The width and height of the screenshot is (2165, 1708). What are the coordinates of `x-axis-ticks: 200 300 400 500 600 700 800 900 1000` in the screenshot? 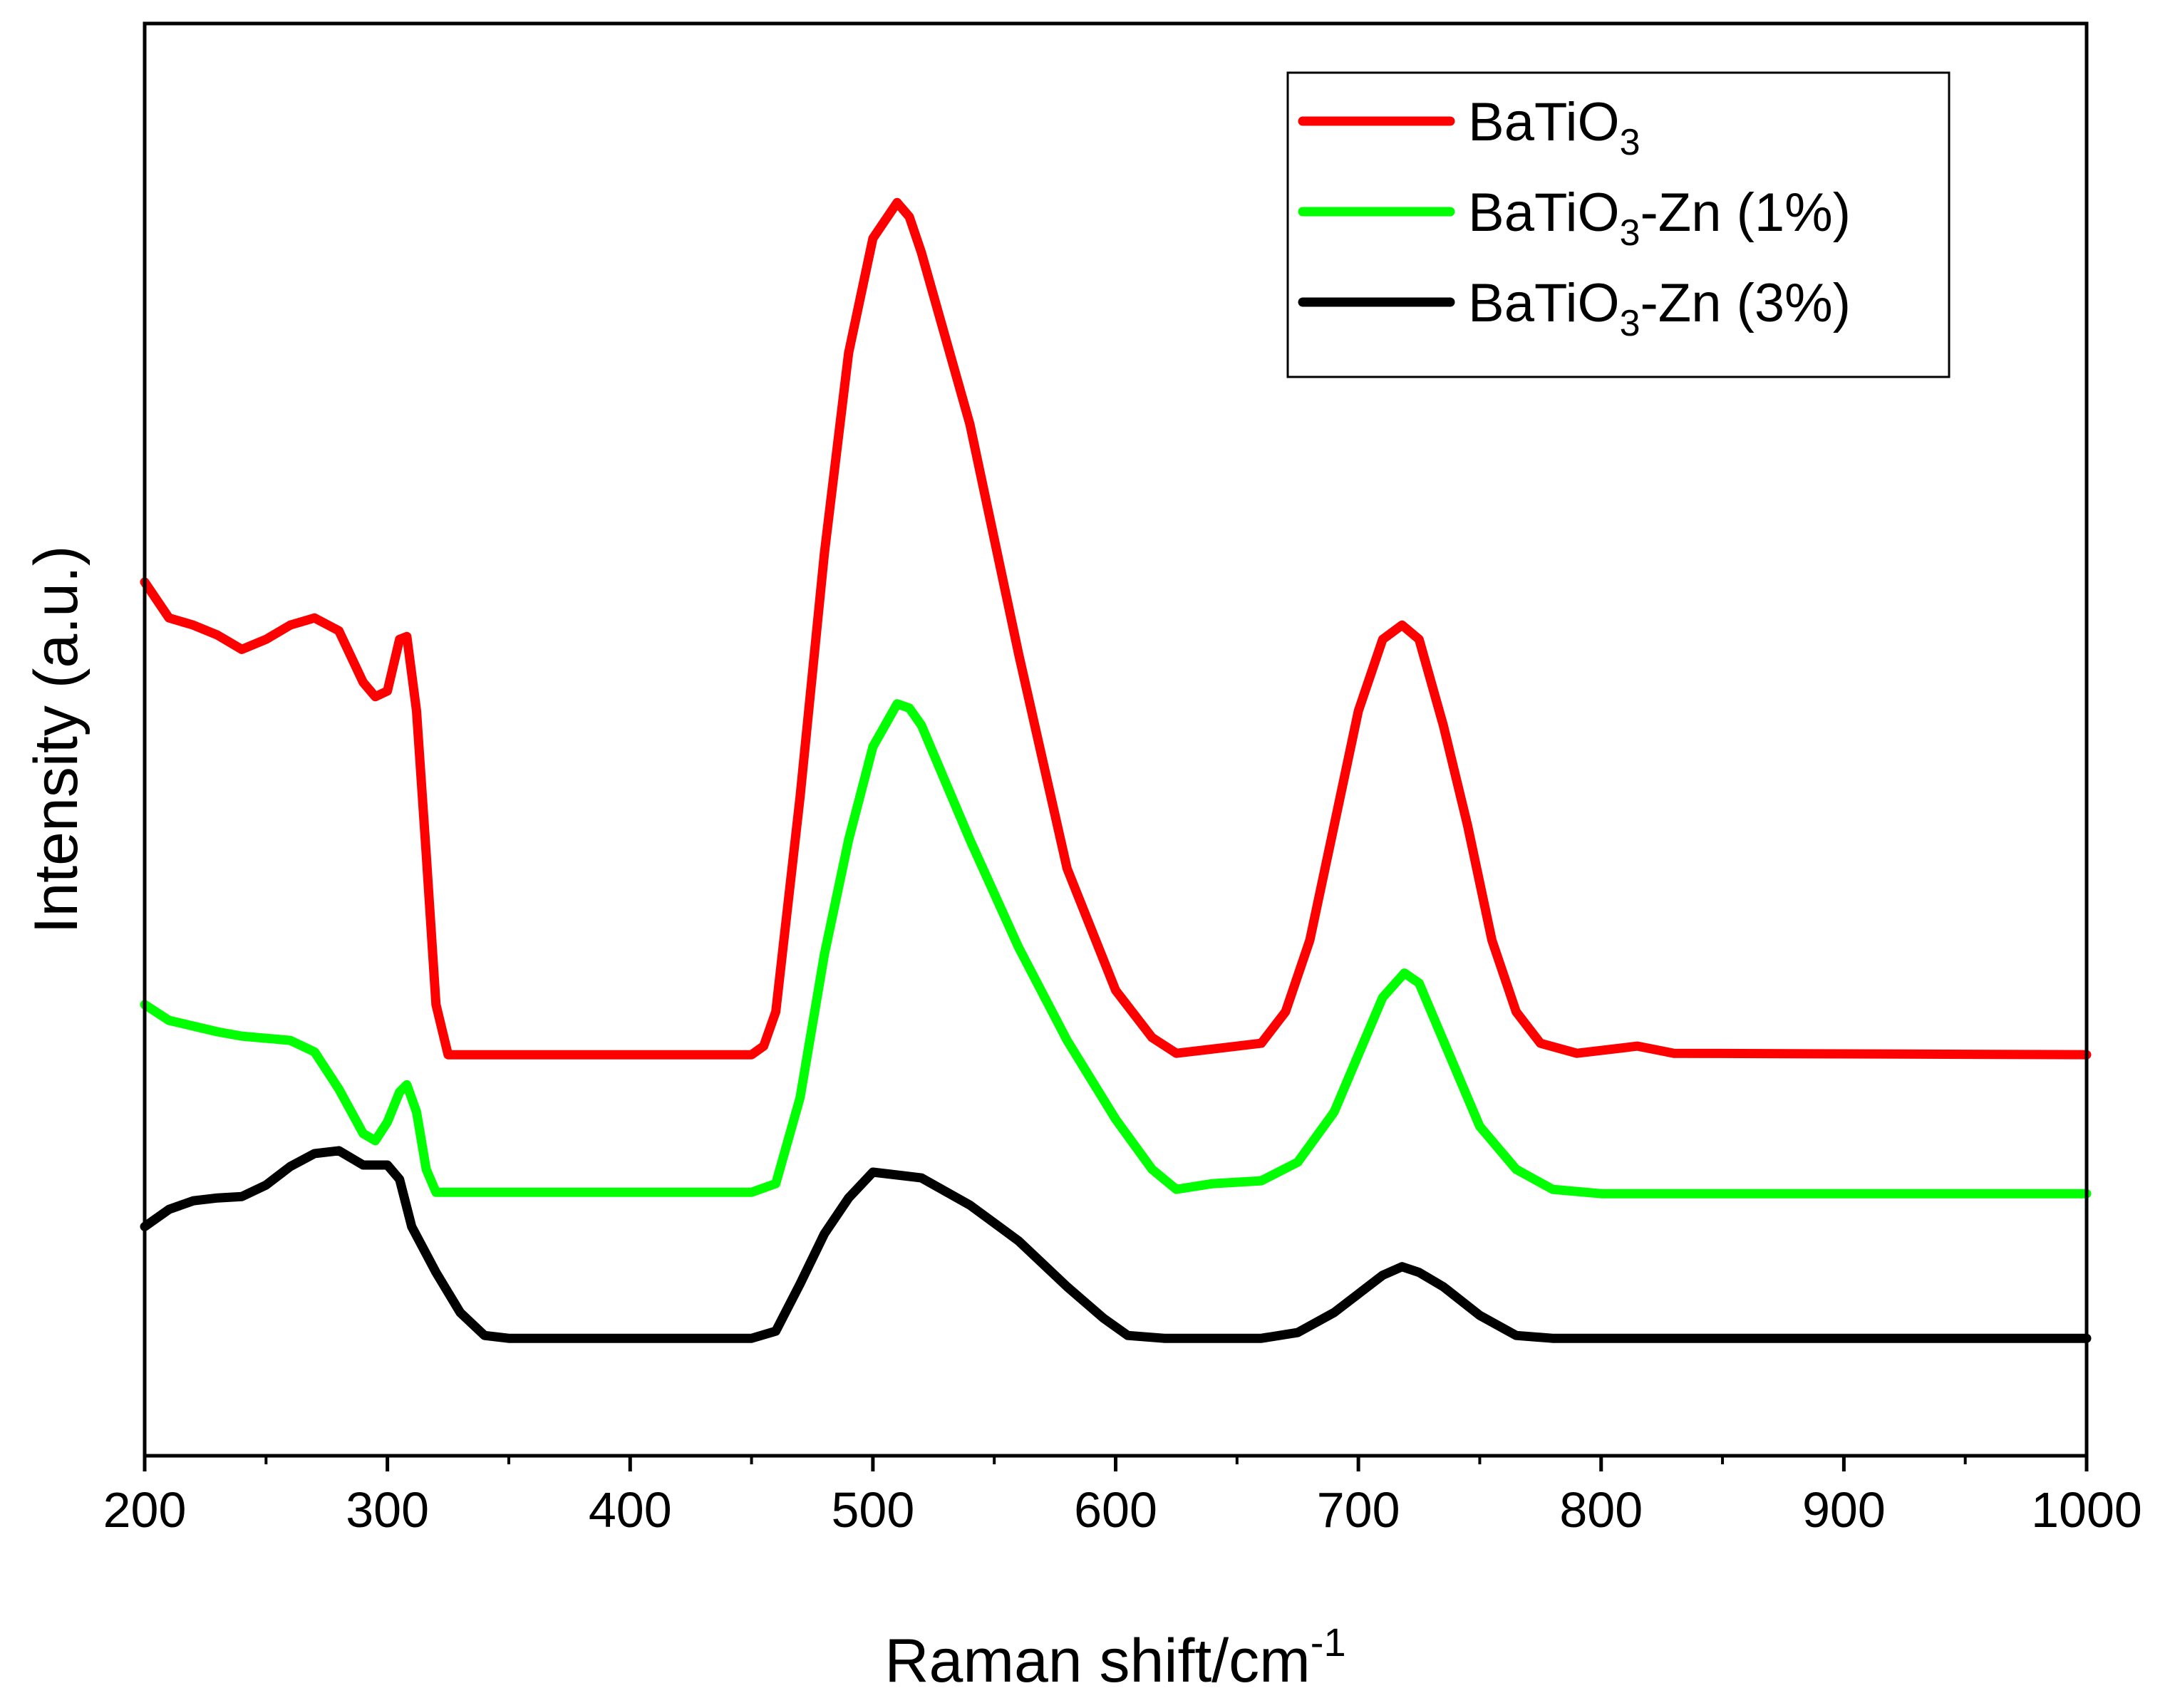 It's located at (1122, 1497).